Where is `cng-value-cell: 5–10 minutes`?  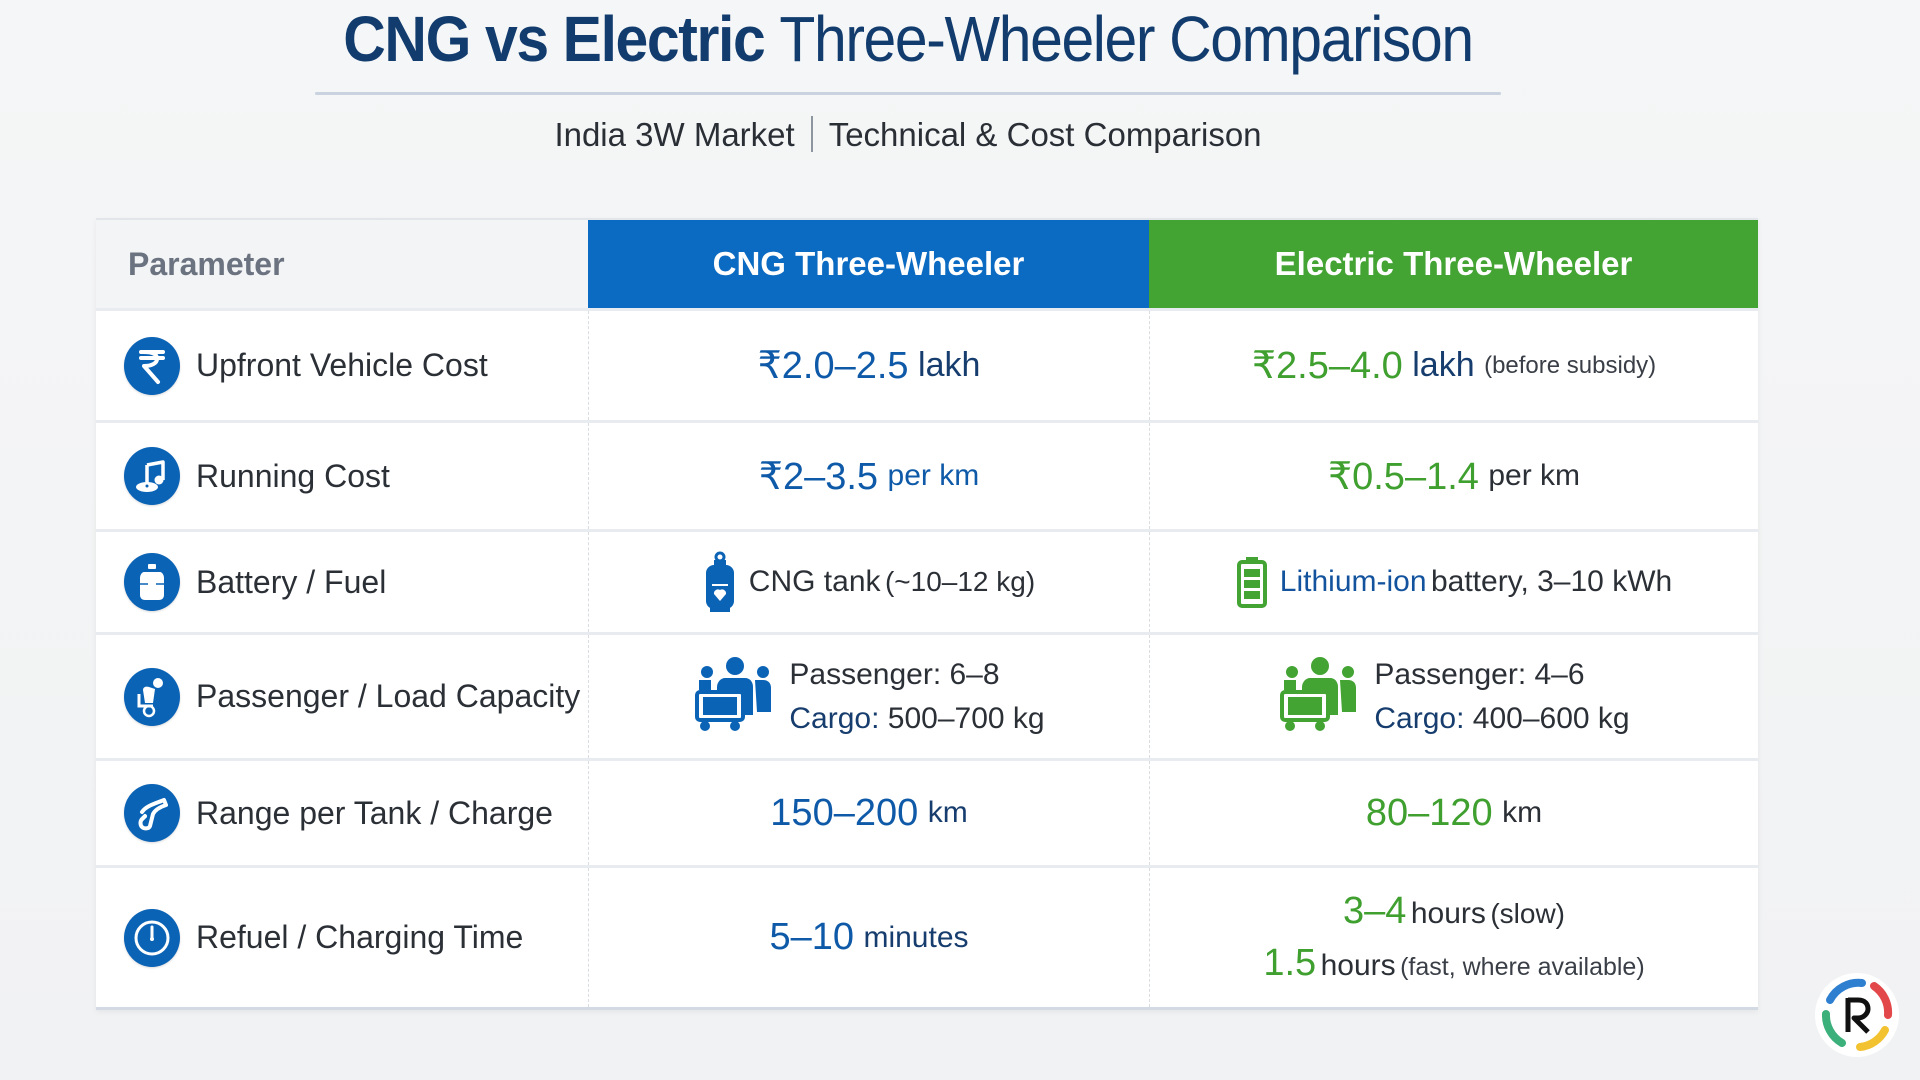
cng-value-cell: 5–10 minutes is located at coordinates (868, 937).